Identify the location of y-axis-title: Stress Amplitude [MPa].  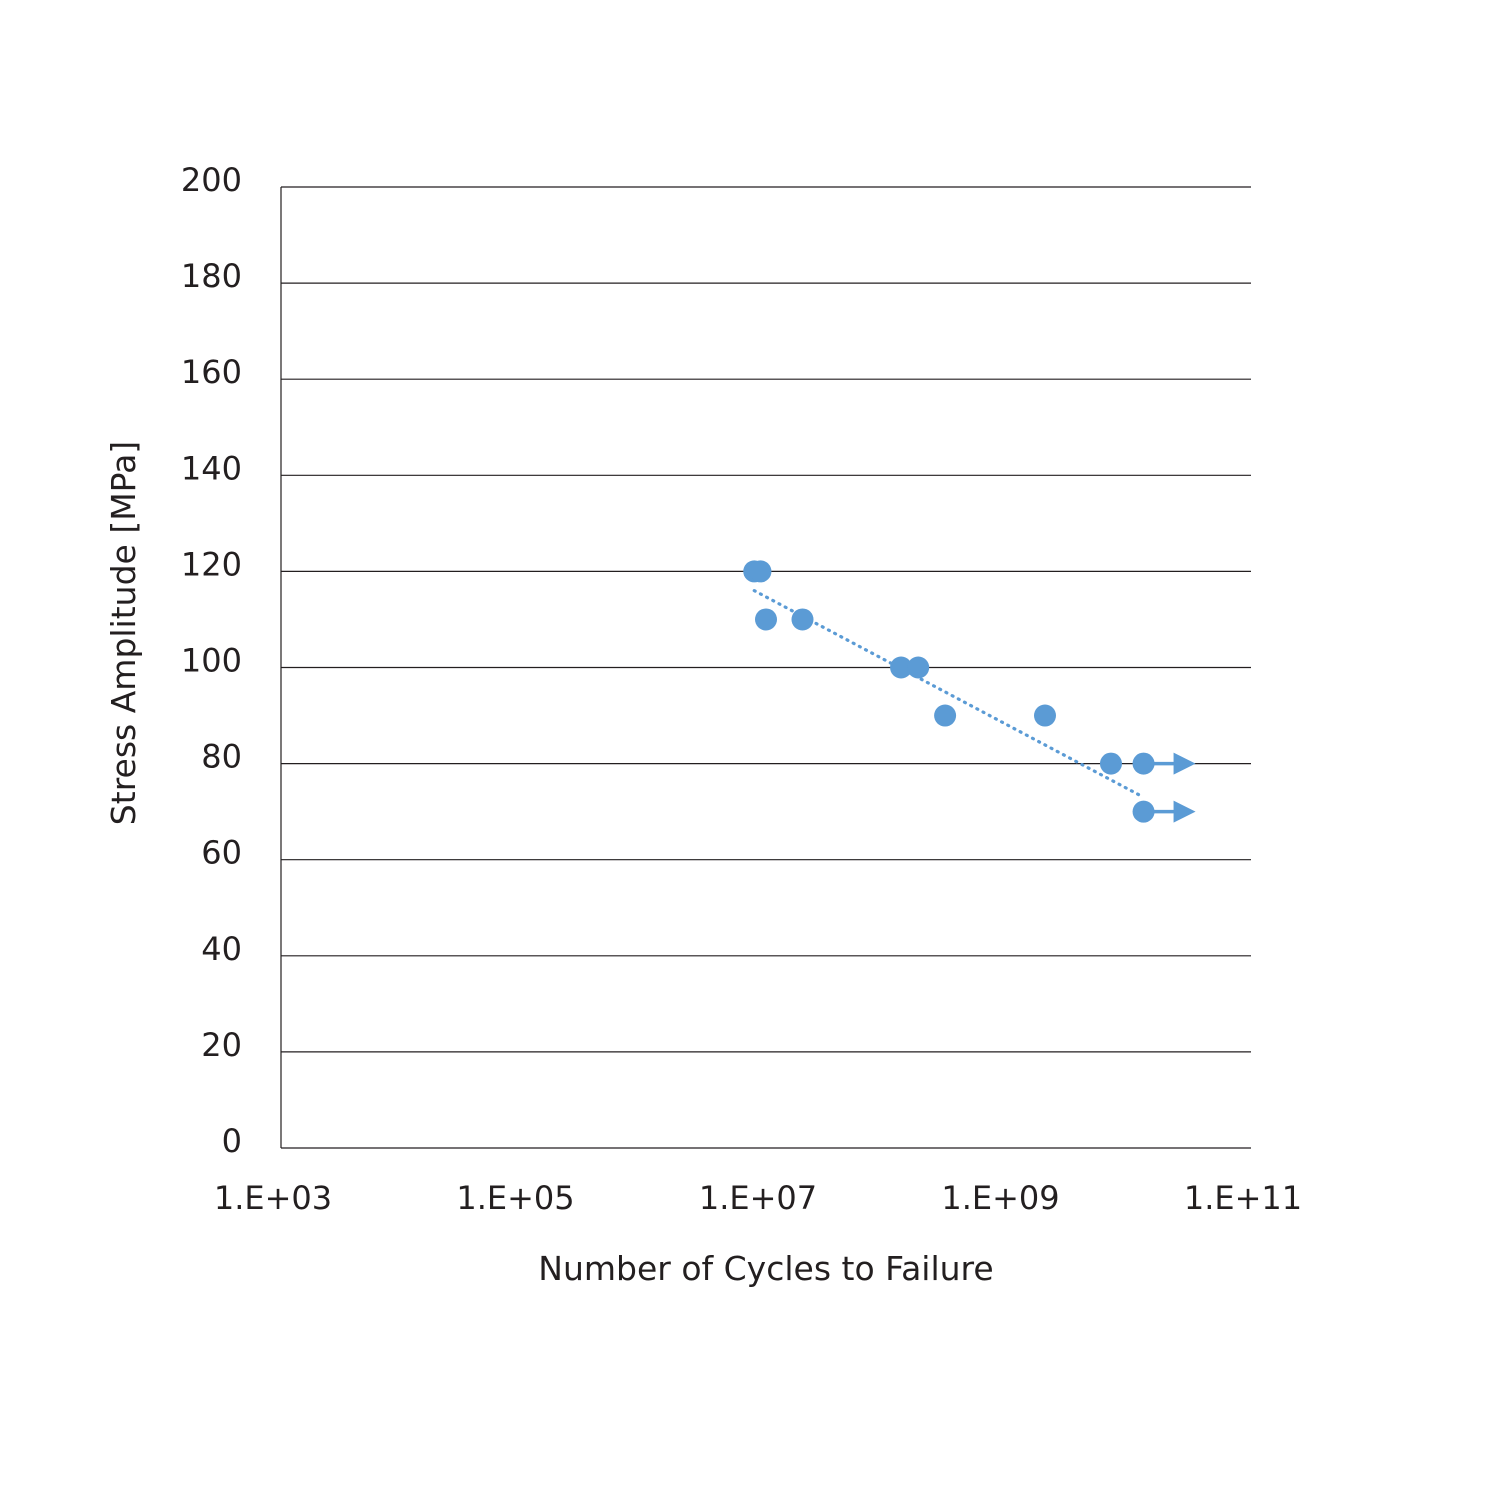
(123, 633).